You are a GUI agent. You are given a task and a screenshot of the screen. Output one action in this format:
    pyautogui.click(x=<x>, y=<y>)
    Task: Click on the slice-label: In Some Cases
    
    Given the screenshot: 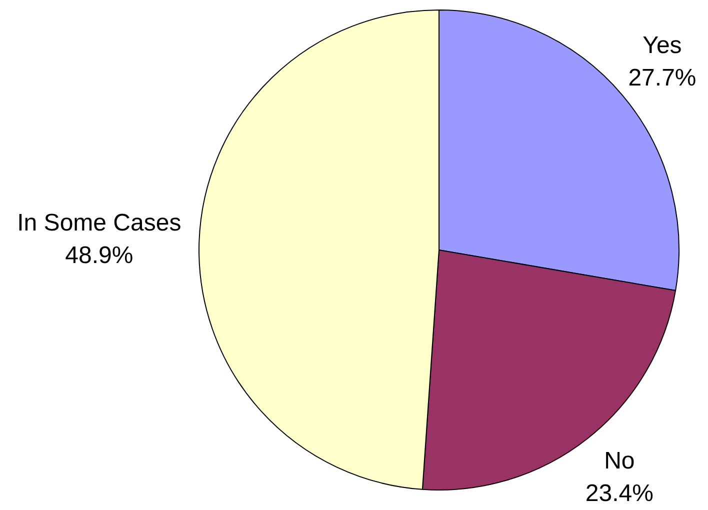 What is the action you would take?
    pyautogui.click(x=99, y=222)
    